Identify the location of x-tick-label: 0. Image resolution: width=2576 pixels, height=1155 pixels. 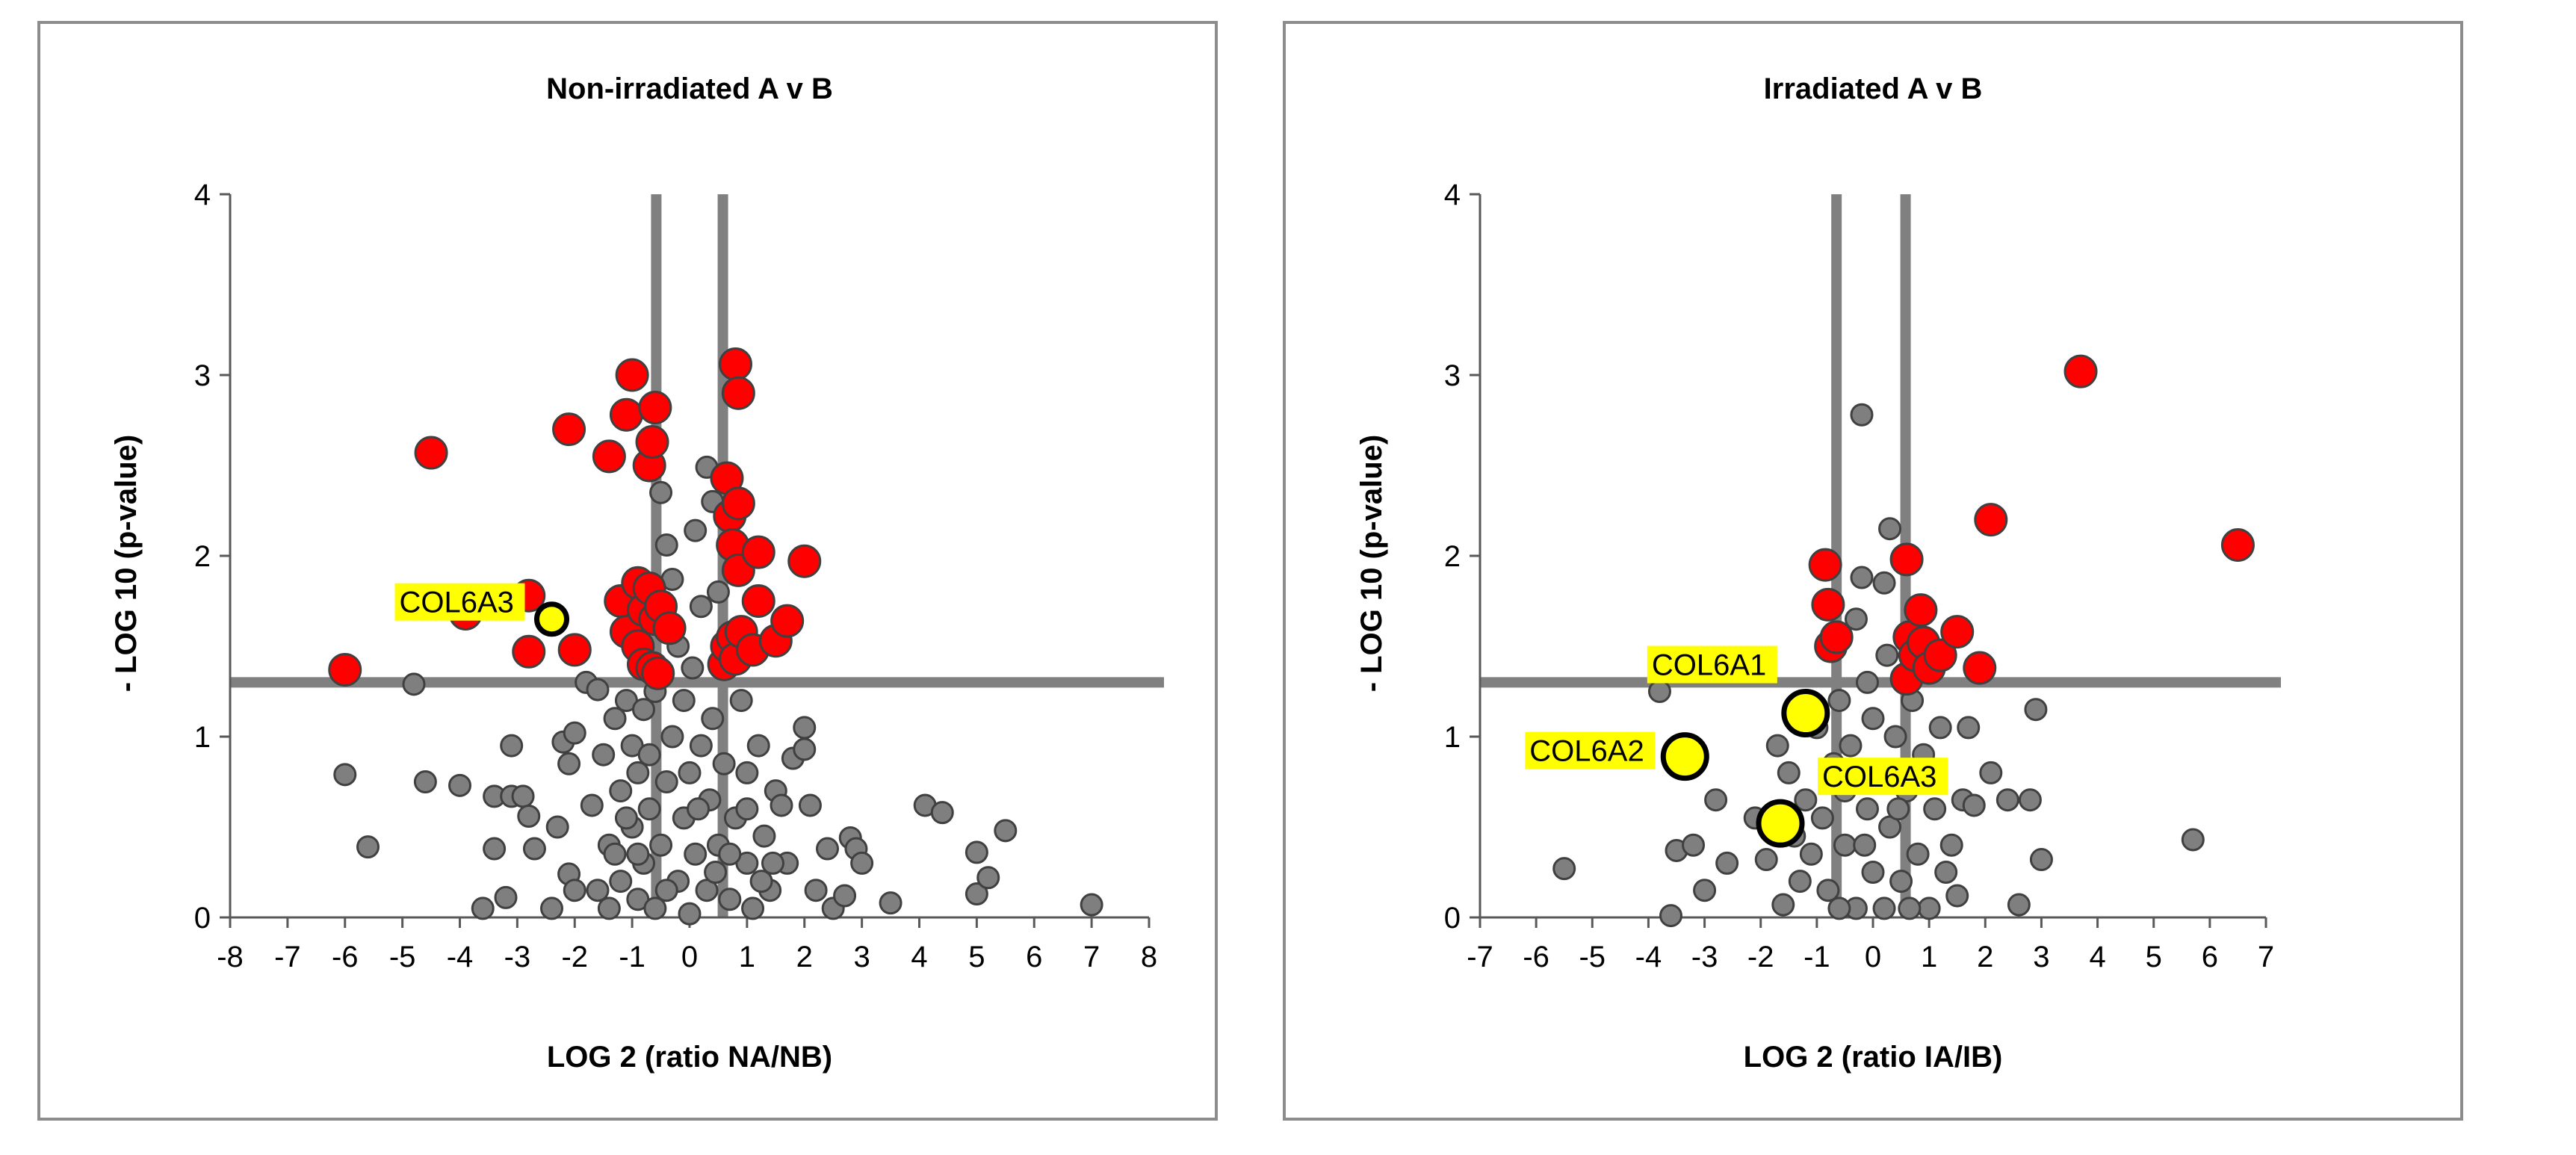
(1873, 957).